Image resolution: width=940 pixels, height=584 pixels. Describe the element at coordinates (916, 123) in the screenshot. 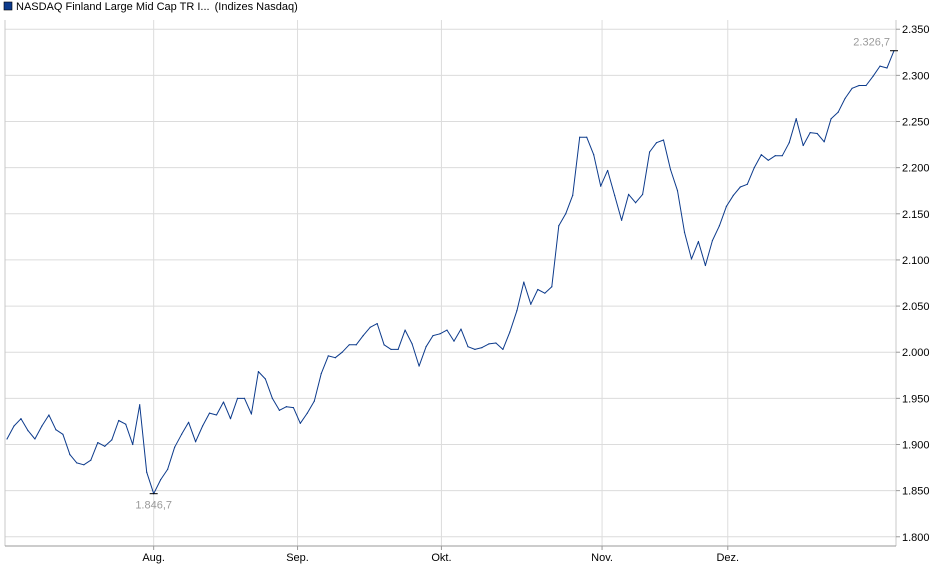

I see `y-tick-label: 2.250` at that location.